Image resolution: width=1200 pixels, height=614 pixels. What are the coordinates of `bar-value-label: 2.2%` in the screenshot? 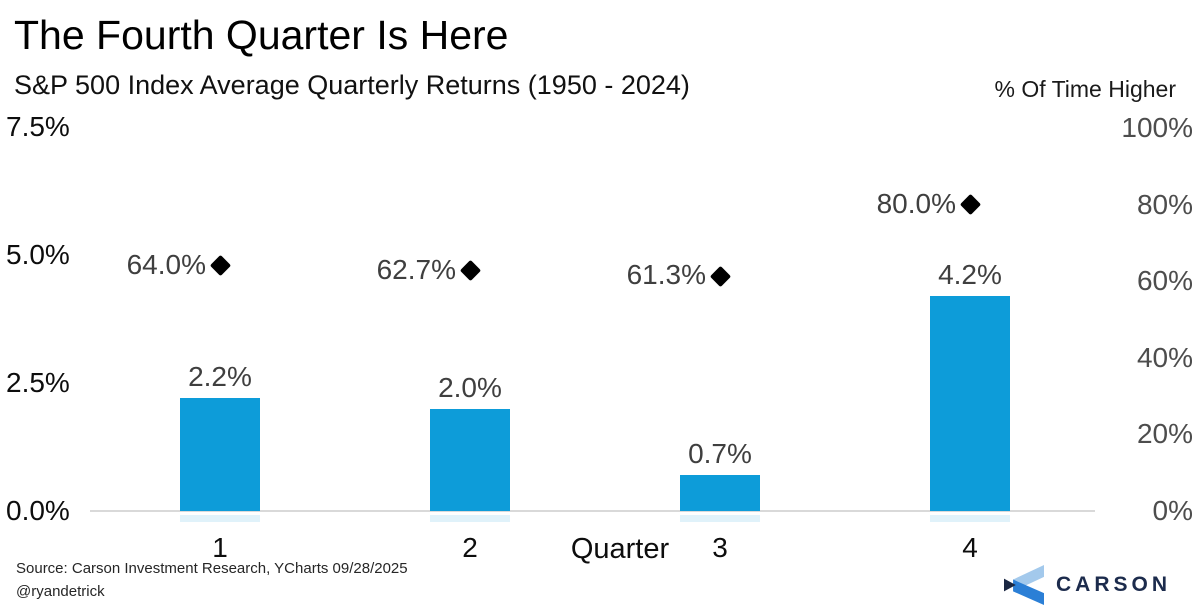 It's located at (220, 377).